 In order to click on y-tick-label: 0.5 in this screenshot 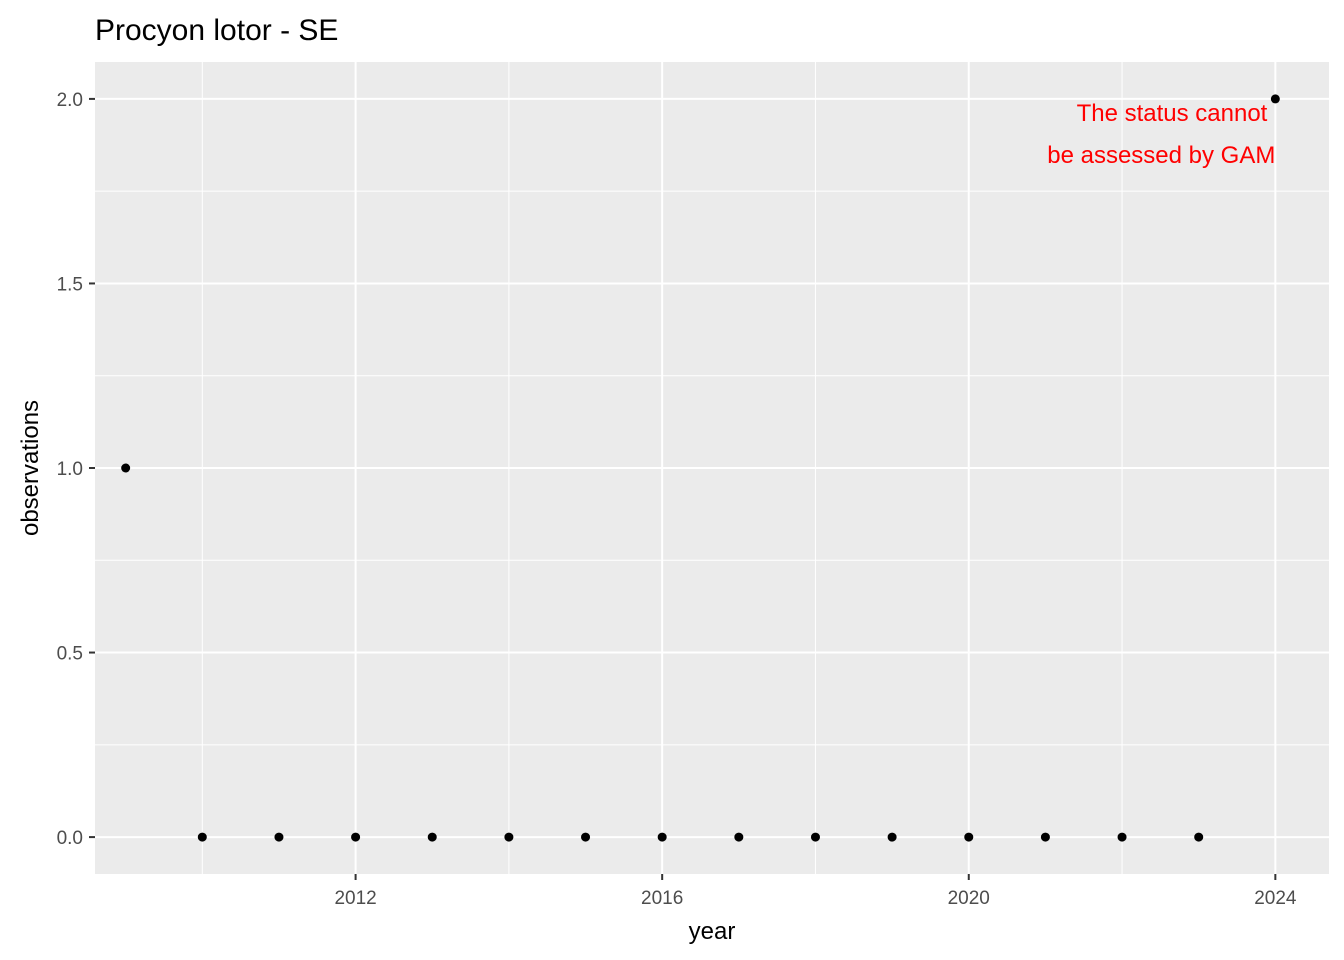, I will do `click(70, 654)`.